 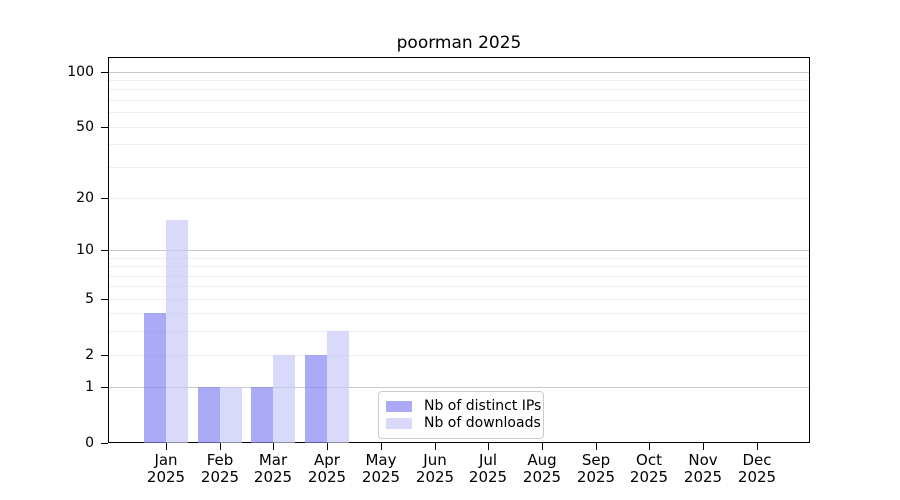 What do you see at coordinates (85, 250) in the screenshot?
I see `y-tick-label: 10` at bounding box center [85, 250].